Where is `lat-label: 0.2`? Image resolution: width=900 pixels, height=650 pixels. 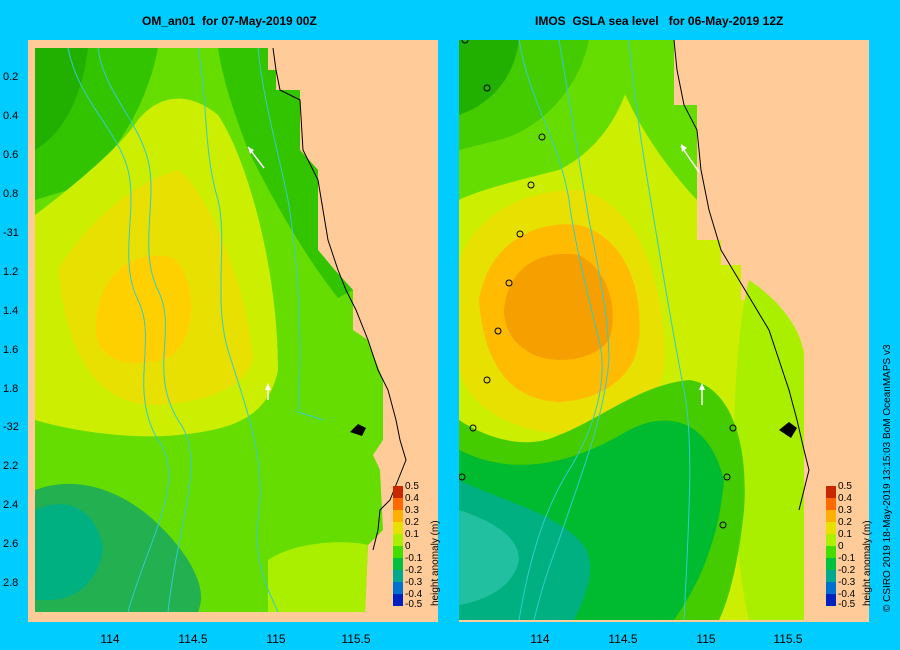 lat-label: 0.2 is located at coordinates (11, 77).